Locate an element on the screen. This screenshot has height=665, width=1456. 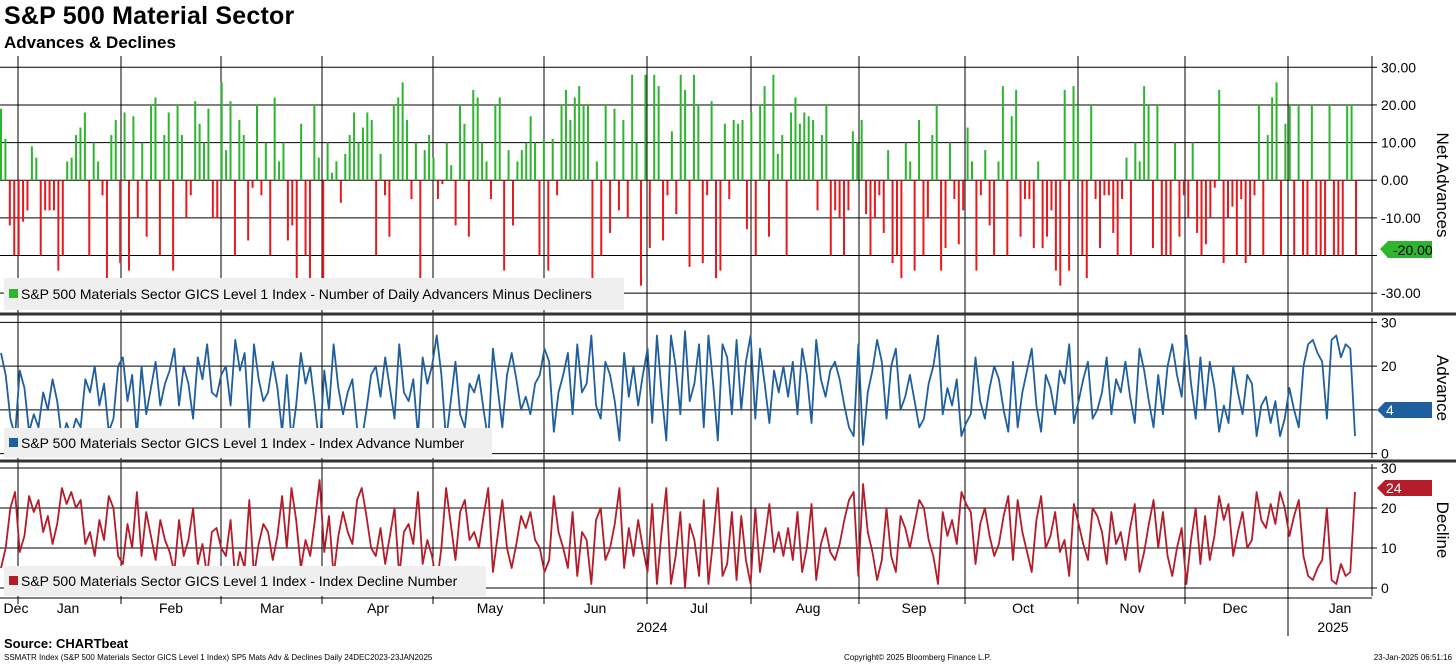
year-label-2024: 2024 is located at coordinates (651, 627).